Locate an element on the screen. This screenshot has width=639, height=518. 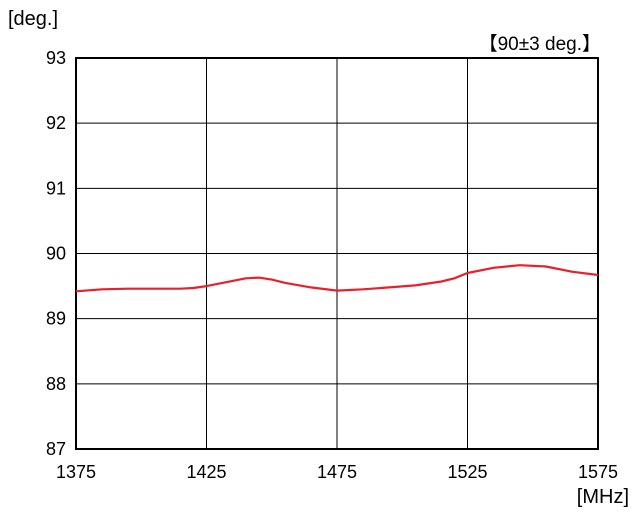
x-tick-label: 1375 is located at coordinates (76, 472).